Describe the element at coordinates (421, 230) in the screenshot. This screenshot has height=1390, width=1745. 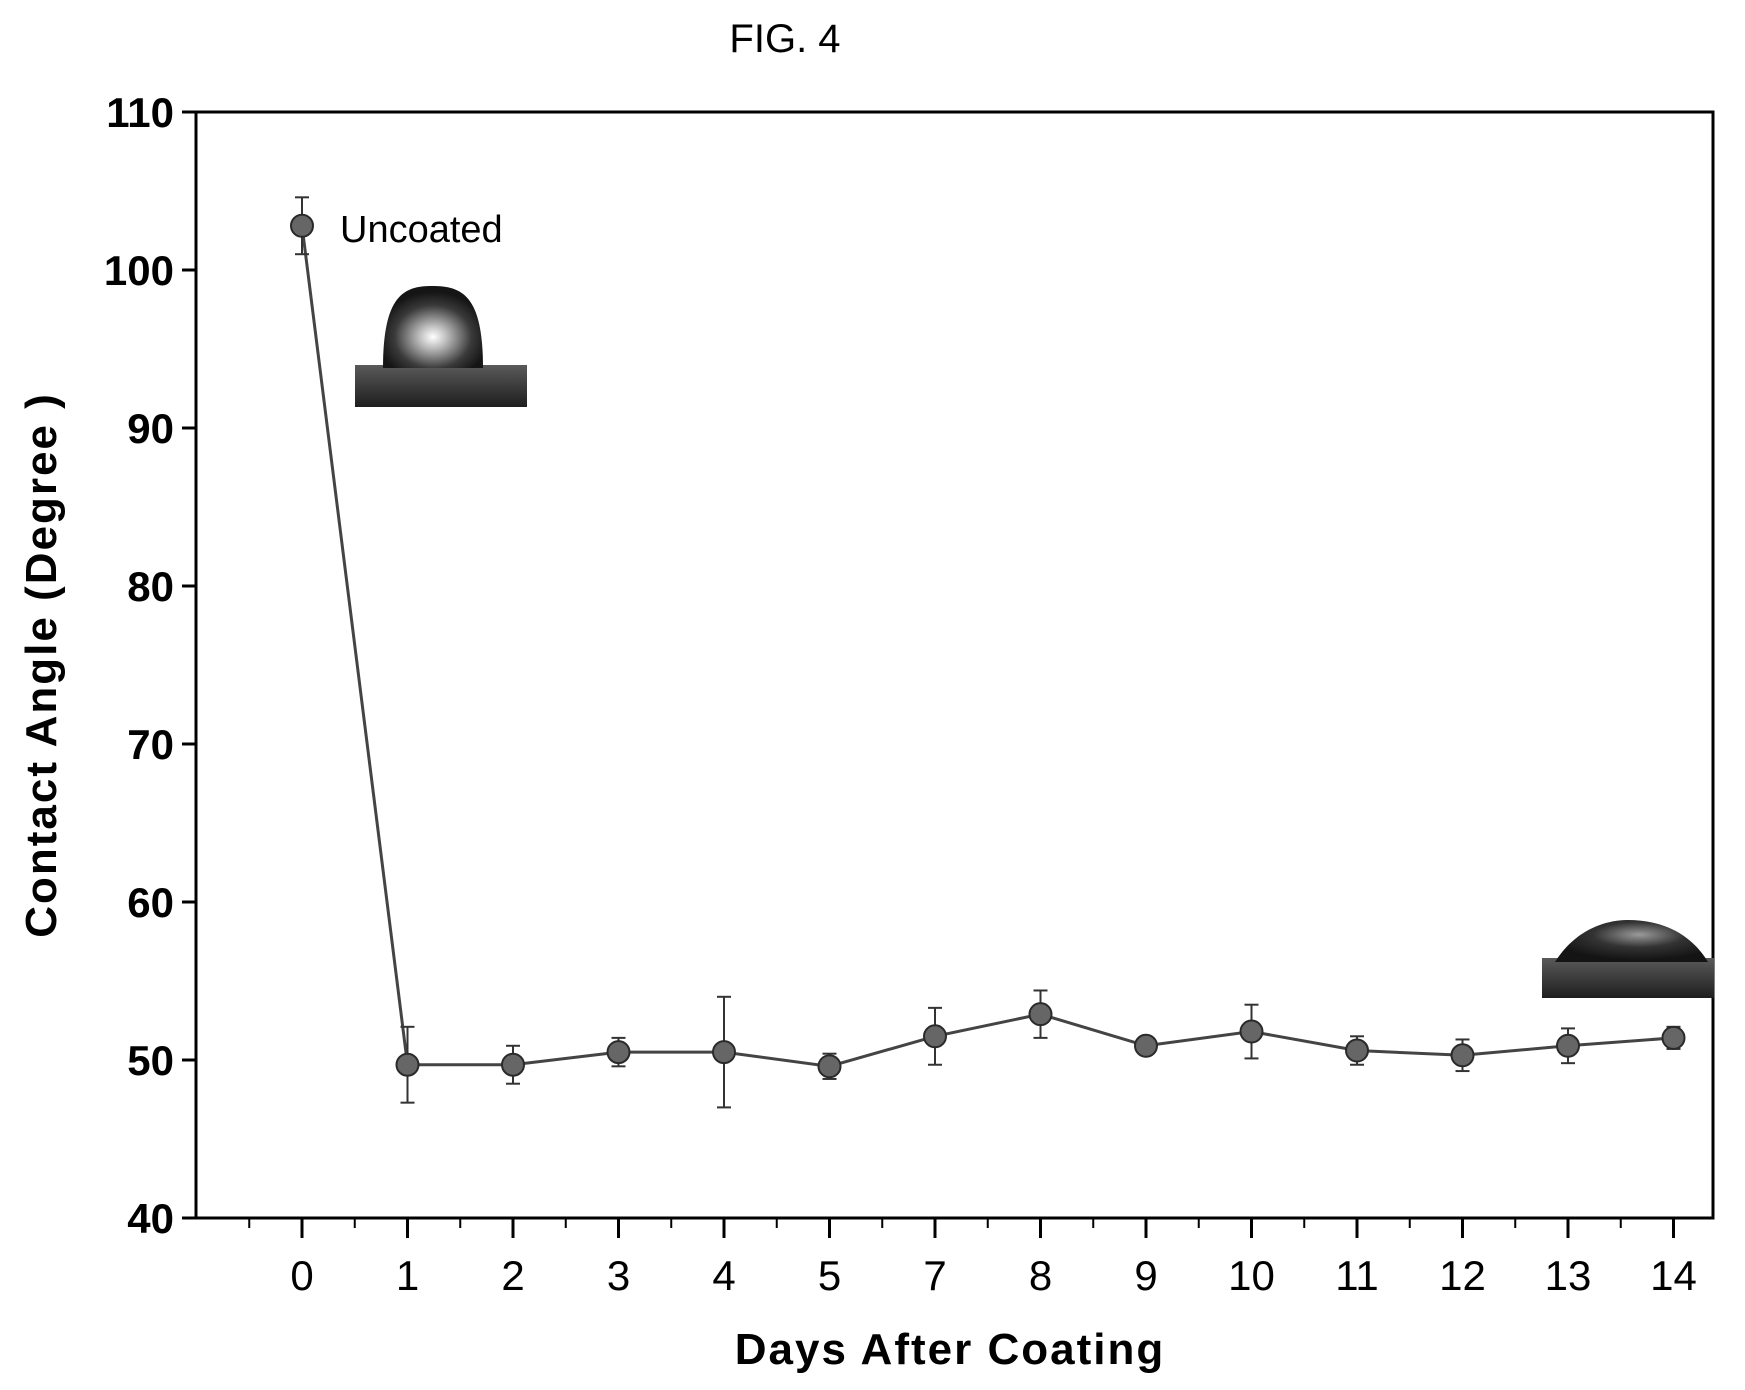
I see `annotation-uncoated: Uncoated` at that location.